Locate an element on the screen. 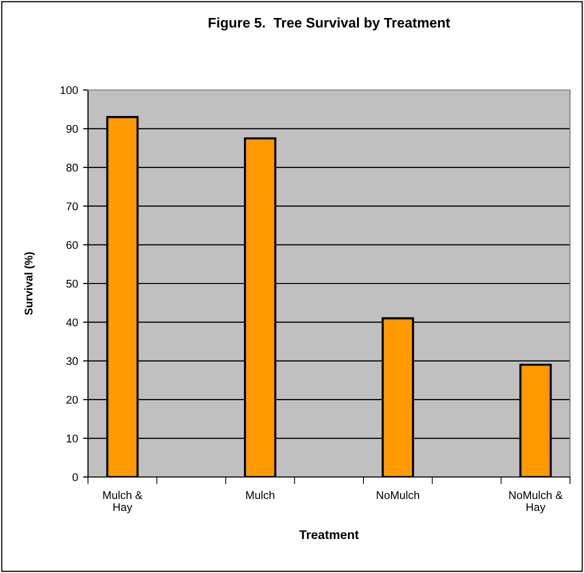 This screenshot has width=584, height=573. y-tick-label: 10 is located at coordinates (72, 438).